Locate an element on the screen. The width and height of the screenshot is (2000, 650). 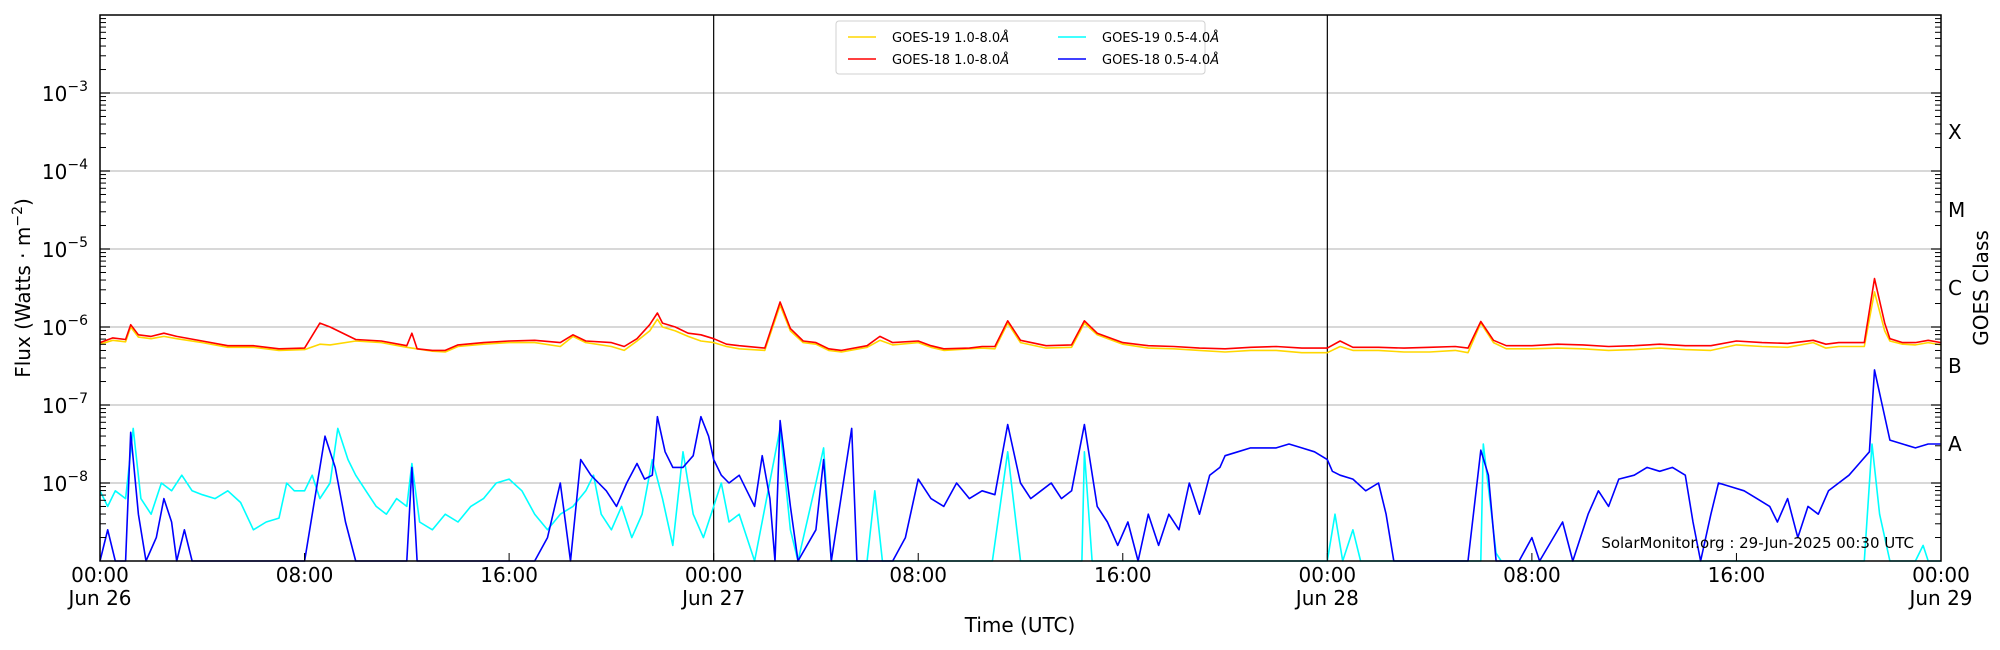
goes-class-label: X is located at coordinates (1955, 132).